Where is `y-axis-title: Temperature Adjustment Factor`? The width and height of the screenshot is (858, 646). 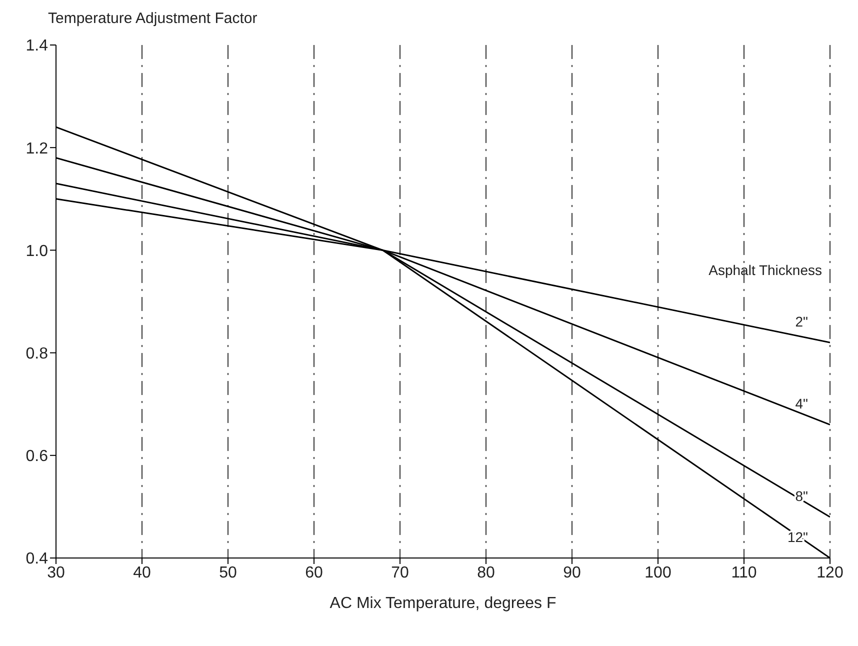 y-axis-title: Temperature Adjustment Factor is located at coordinates (153, 18).